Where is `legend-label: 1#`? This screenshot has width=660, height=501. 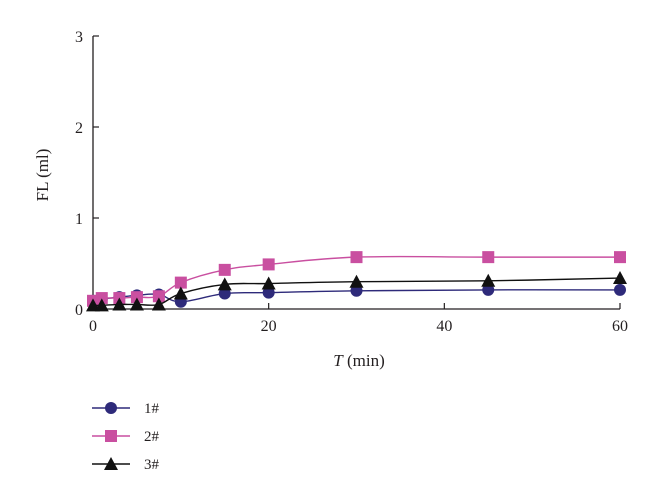
legend-label: 1# is located at coordinates (152, 409).